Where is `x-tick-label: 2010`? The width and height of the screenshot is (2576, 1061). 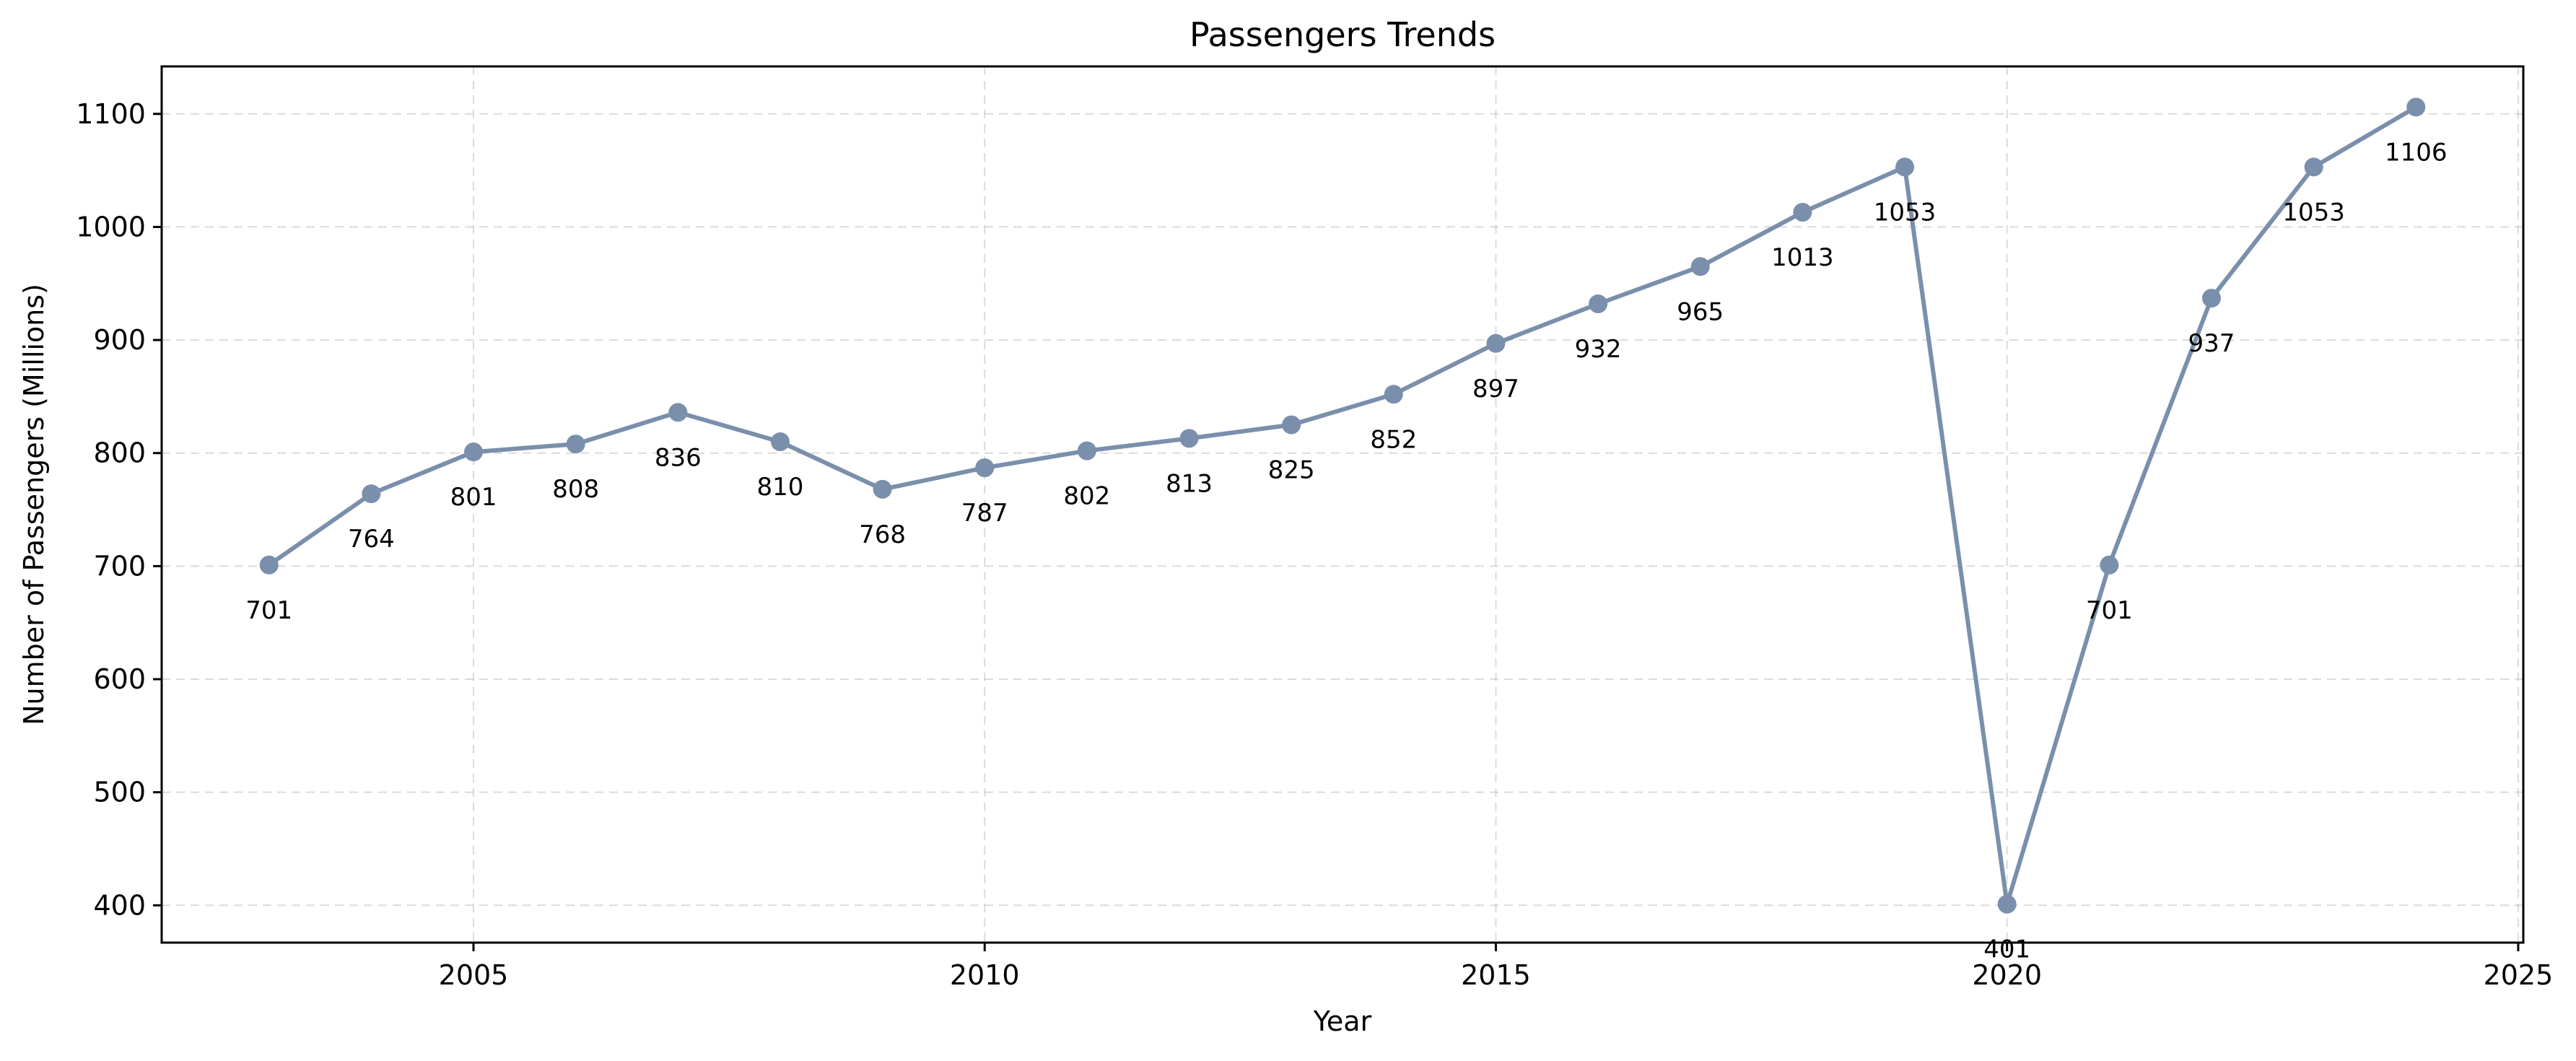 x-tick-label: 2010 is located at coordinates (985, 975).